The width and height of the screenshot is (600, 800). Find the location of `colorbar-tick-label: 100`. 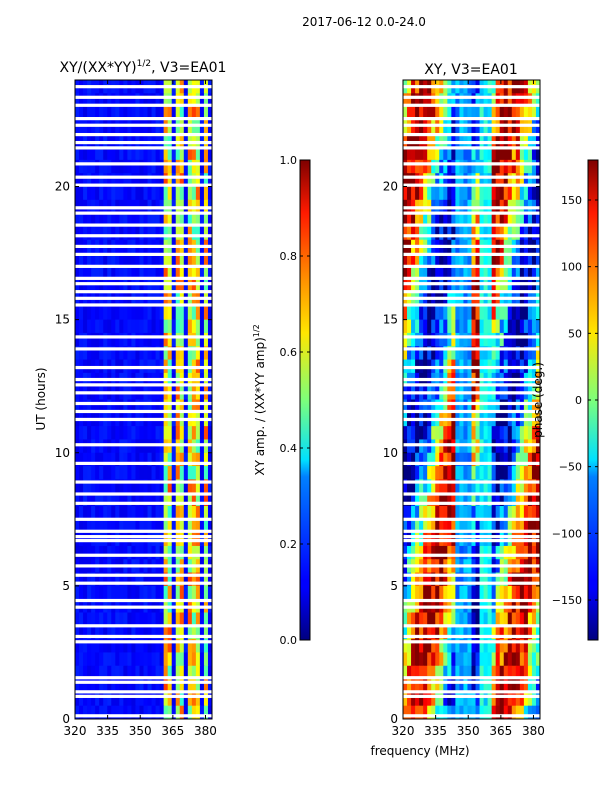

colorbar-tick-label: 100 is located at coordinates (571, 267).